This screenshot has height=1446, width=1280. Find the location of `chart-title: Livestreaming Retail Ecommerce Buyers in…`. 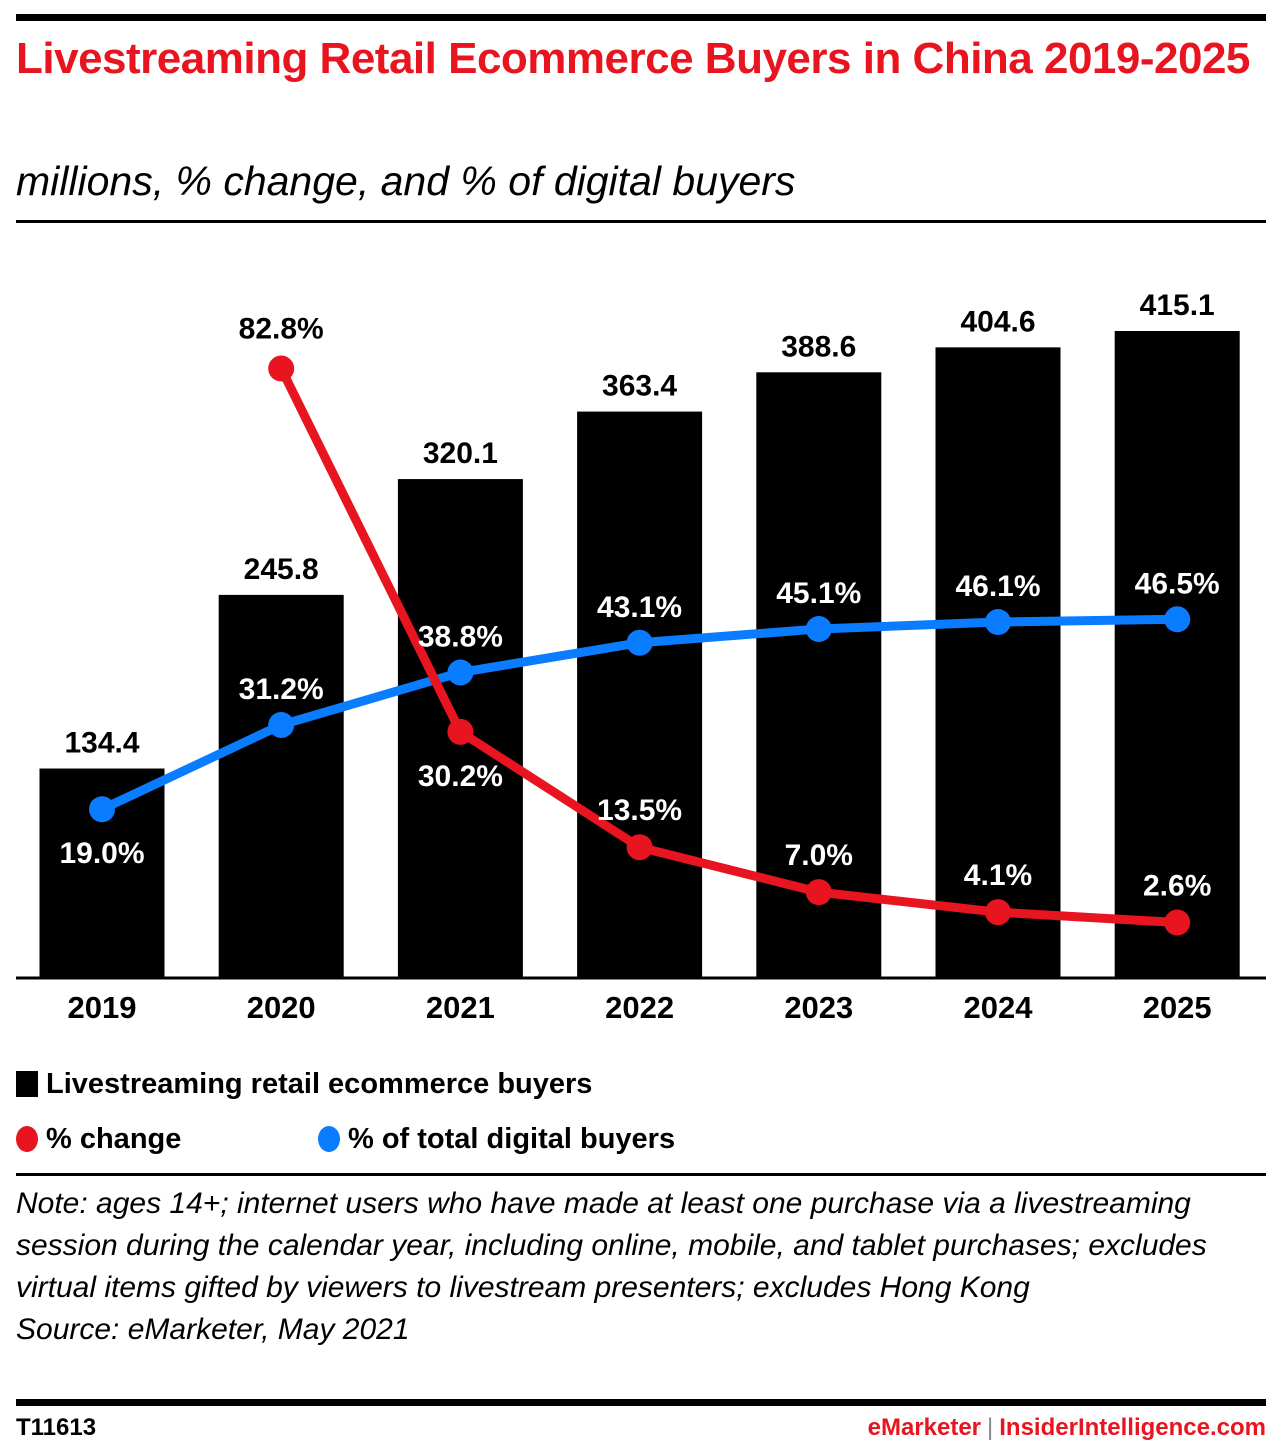

chart-title: Livestreaming Retail Ecommerce Buyers in… is located at coordinates (633, 58).